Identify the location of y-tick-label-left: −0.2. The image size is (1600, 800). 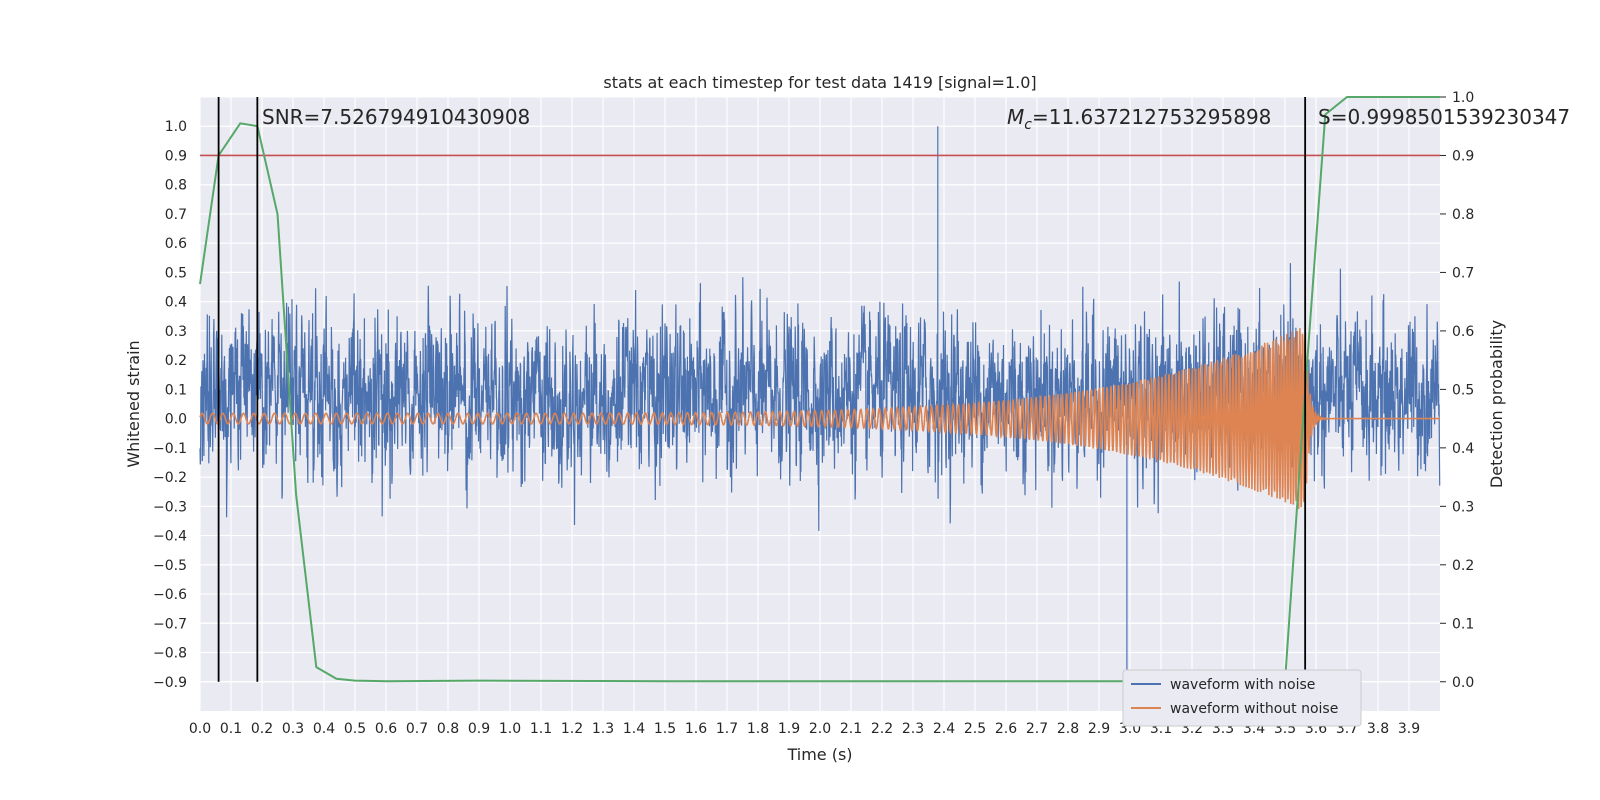
(170, 478).